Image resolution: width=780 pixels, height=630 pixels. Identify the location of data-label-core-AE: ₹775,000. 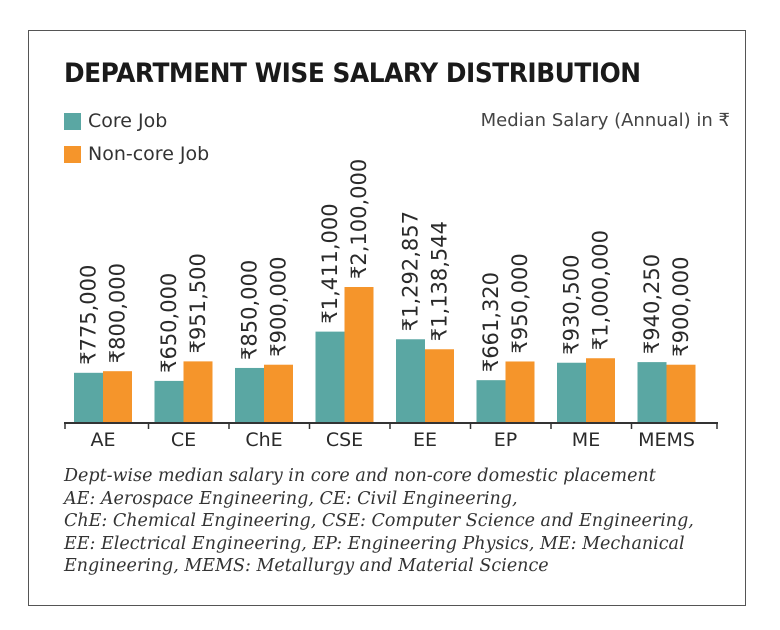
(89, 315).